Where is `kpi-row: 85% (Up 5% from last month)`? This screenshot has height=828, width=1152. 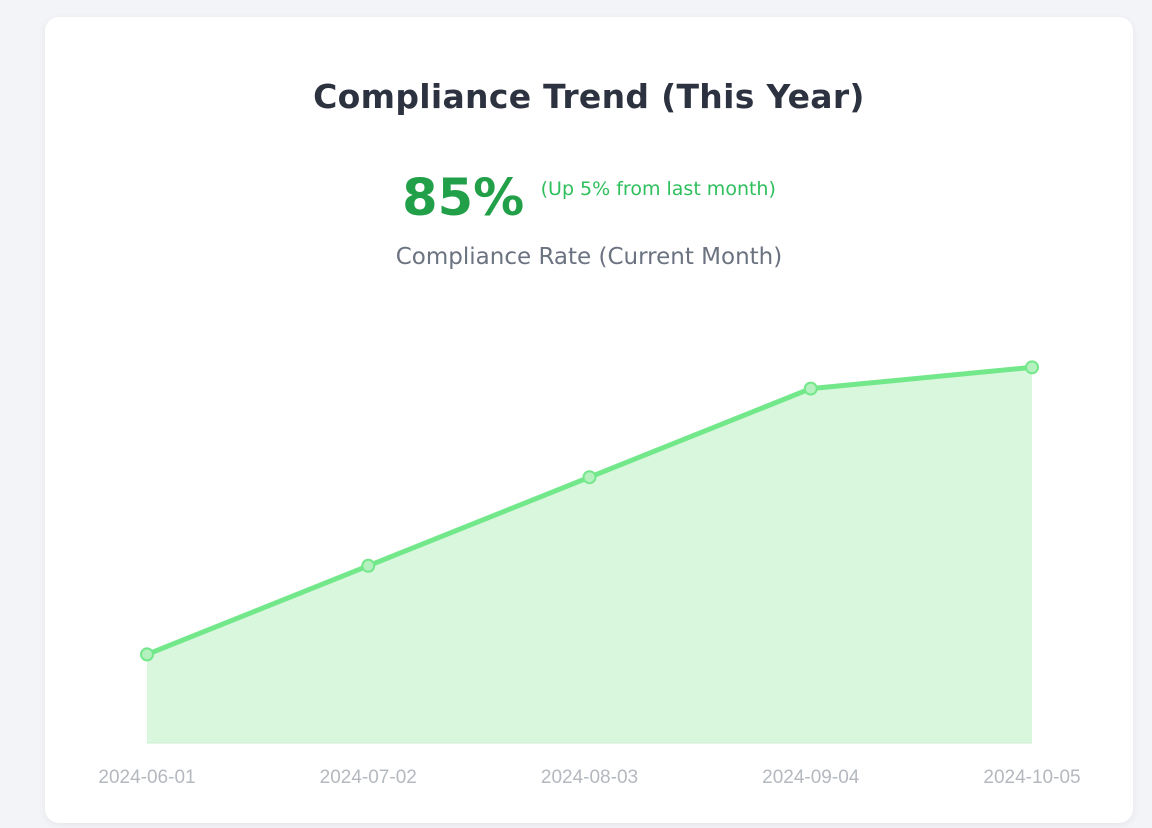 kpi-row: 85% (Up 5% from last month) is located at coordinates (589, 198).